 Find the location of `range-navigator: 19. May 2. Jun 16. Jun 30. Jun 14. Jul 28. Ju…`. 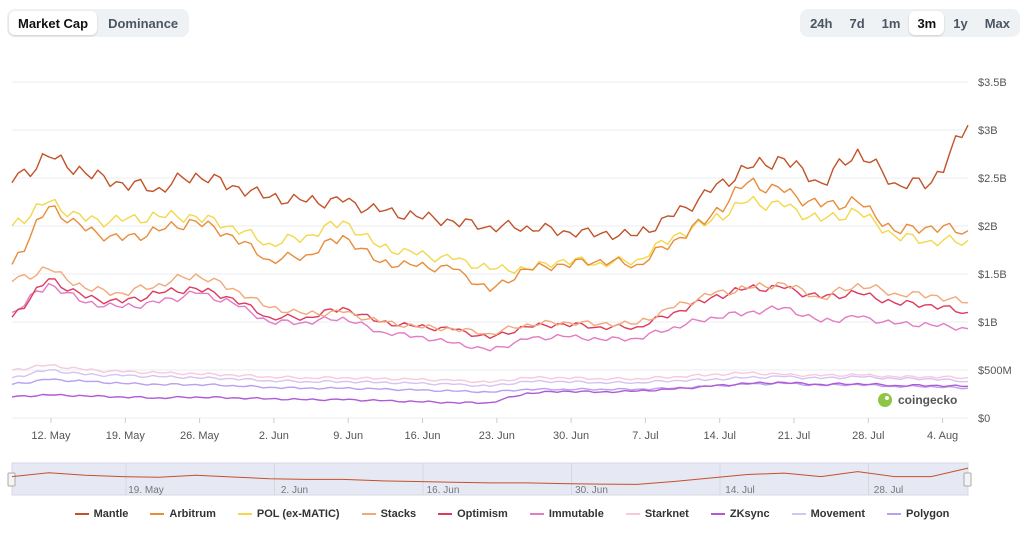

range-navigator: 19. May 2. Jun 16. Jun 30. Jun 14. Jul 28. Ju… is located at coordinates (489, 479).